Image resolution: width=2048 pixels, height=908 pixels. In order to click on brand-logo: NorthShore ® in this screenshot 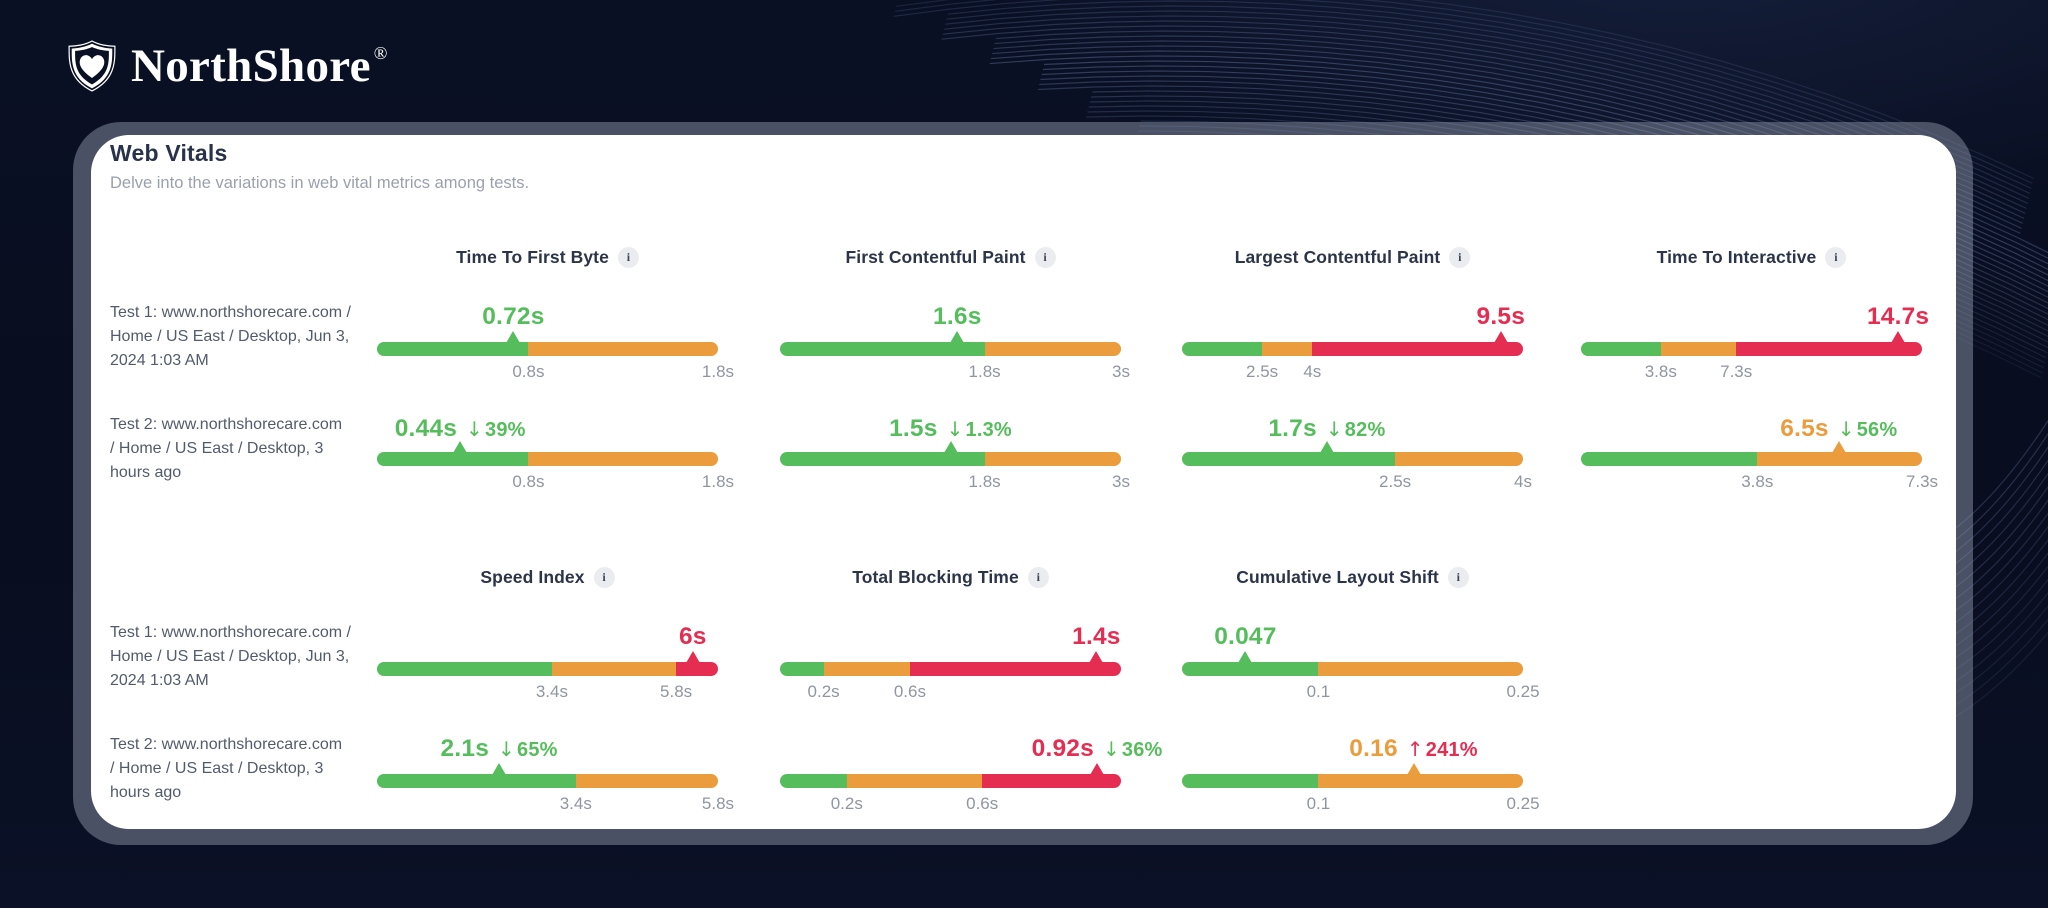, I will do `click(226, 66)`.